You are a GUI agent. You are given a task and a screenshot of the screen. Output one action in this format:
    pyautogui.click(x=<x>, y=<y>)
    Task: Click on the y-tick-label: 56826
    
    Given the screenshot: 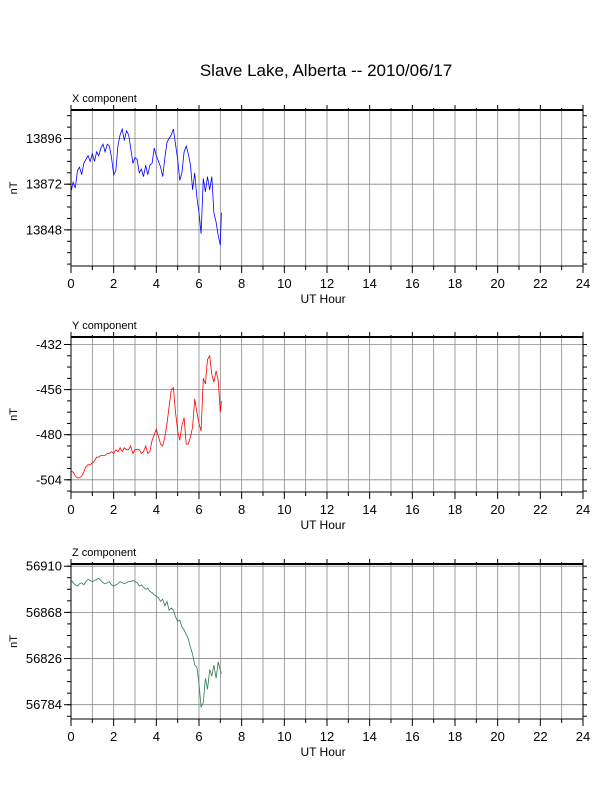 What is the action you would take?
    pyautogui.click(x=44, y=658)
    